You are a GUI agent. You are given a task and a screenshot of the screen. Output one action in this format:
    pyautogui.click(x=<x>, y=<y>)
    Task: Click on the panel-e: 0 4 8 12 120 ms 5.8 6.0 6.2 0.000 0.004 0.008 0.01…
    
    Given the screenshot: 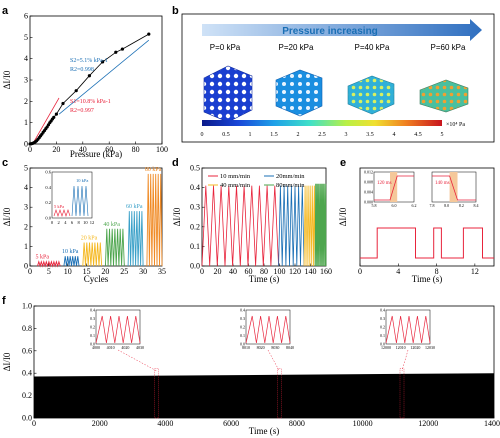 What is the action you would take?
    pyautogui.click(x=416, y=225)
    